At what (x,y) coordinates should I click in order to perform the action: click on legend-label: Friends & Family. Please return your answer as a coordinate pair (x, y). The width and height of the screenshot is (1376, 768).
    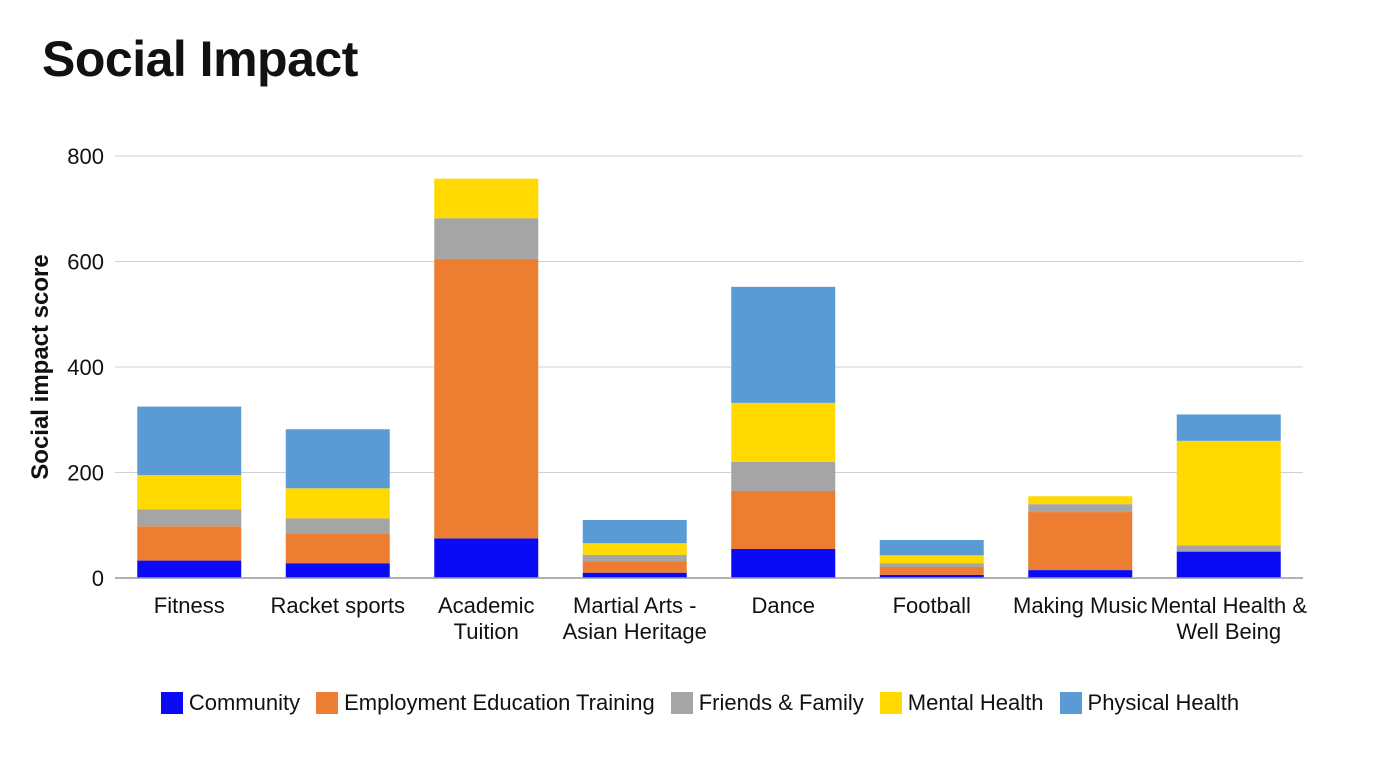
    Looking at the image, I should click on (781, 702).